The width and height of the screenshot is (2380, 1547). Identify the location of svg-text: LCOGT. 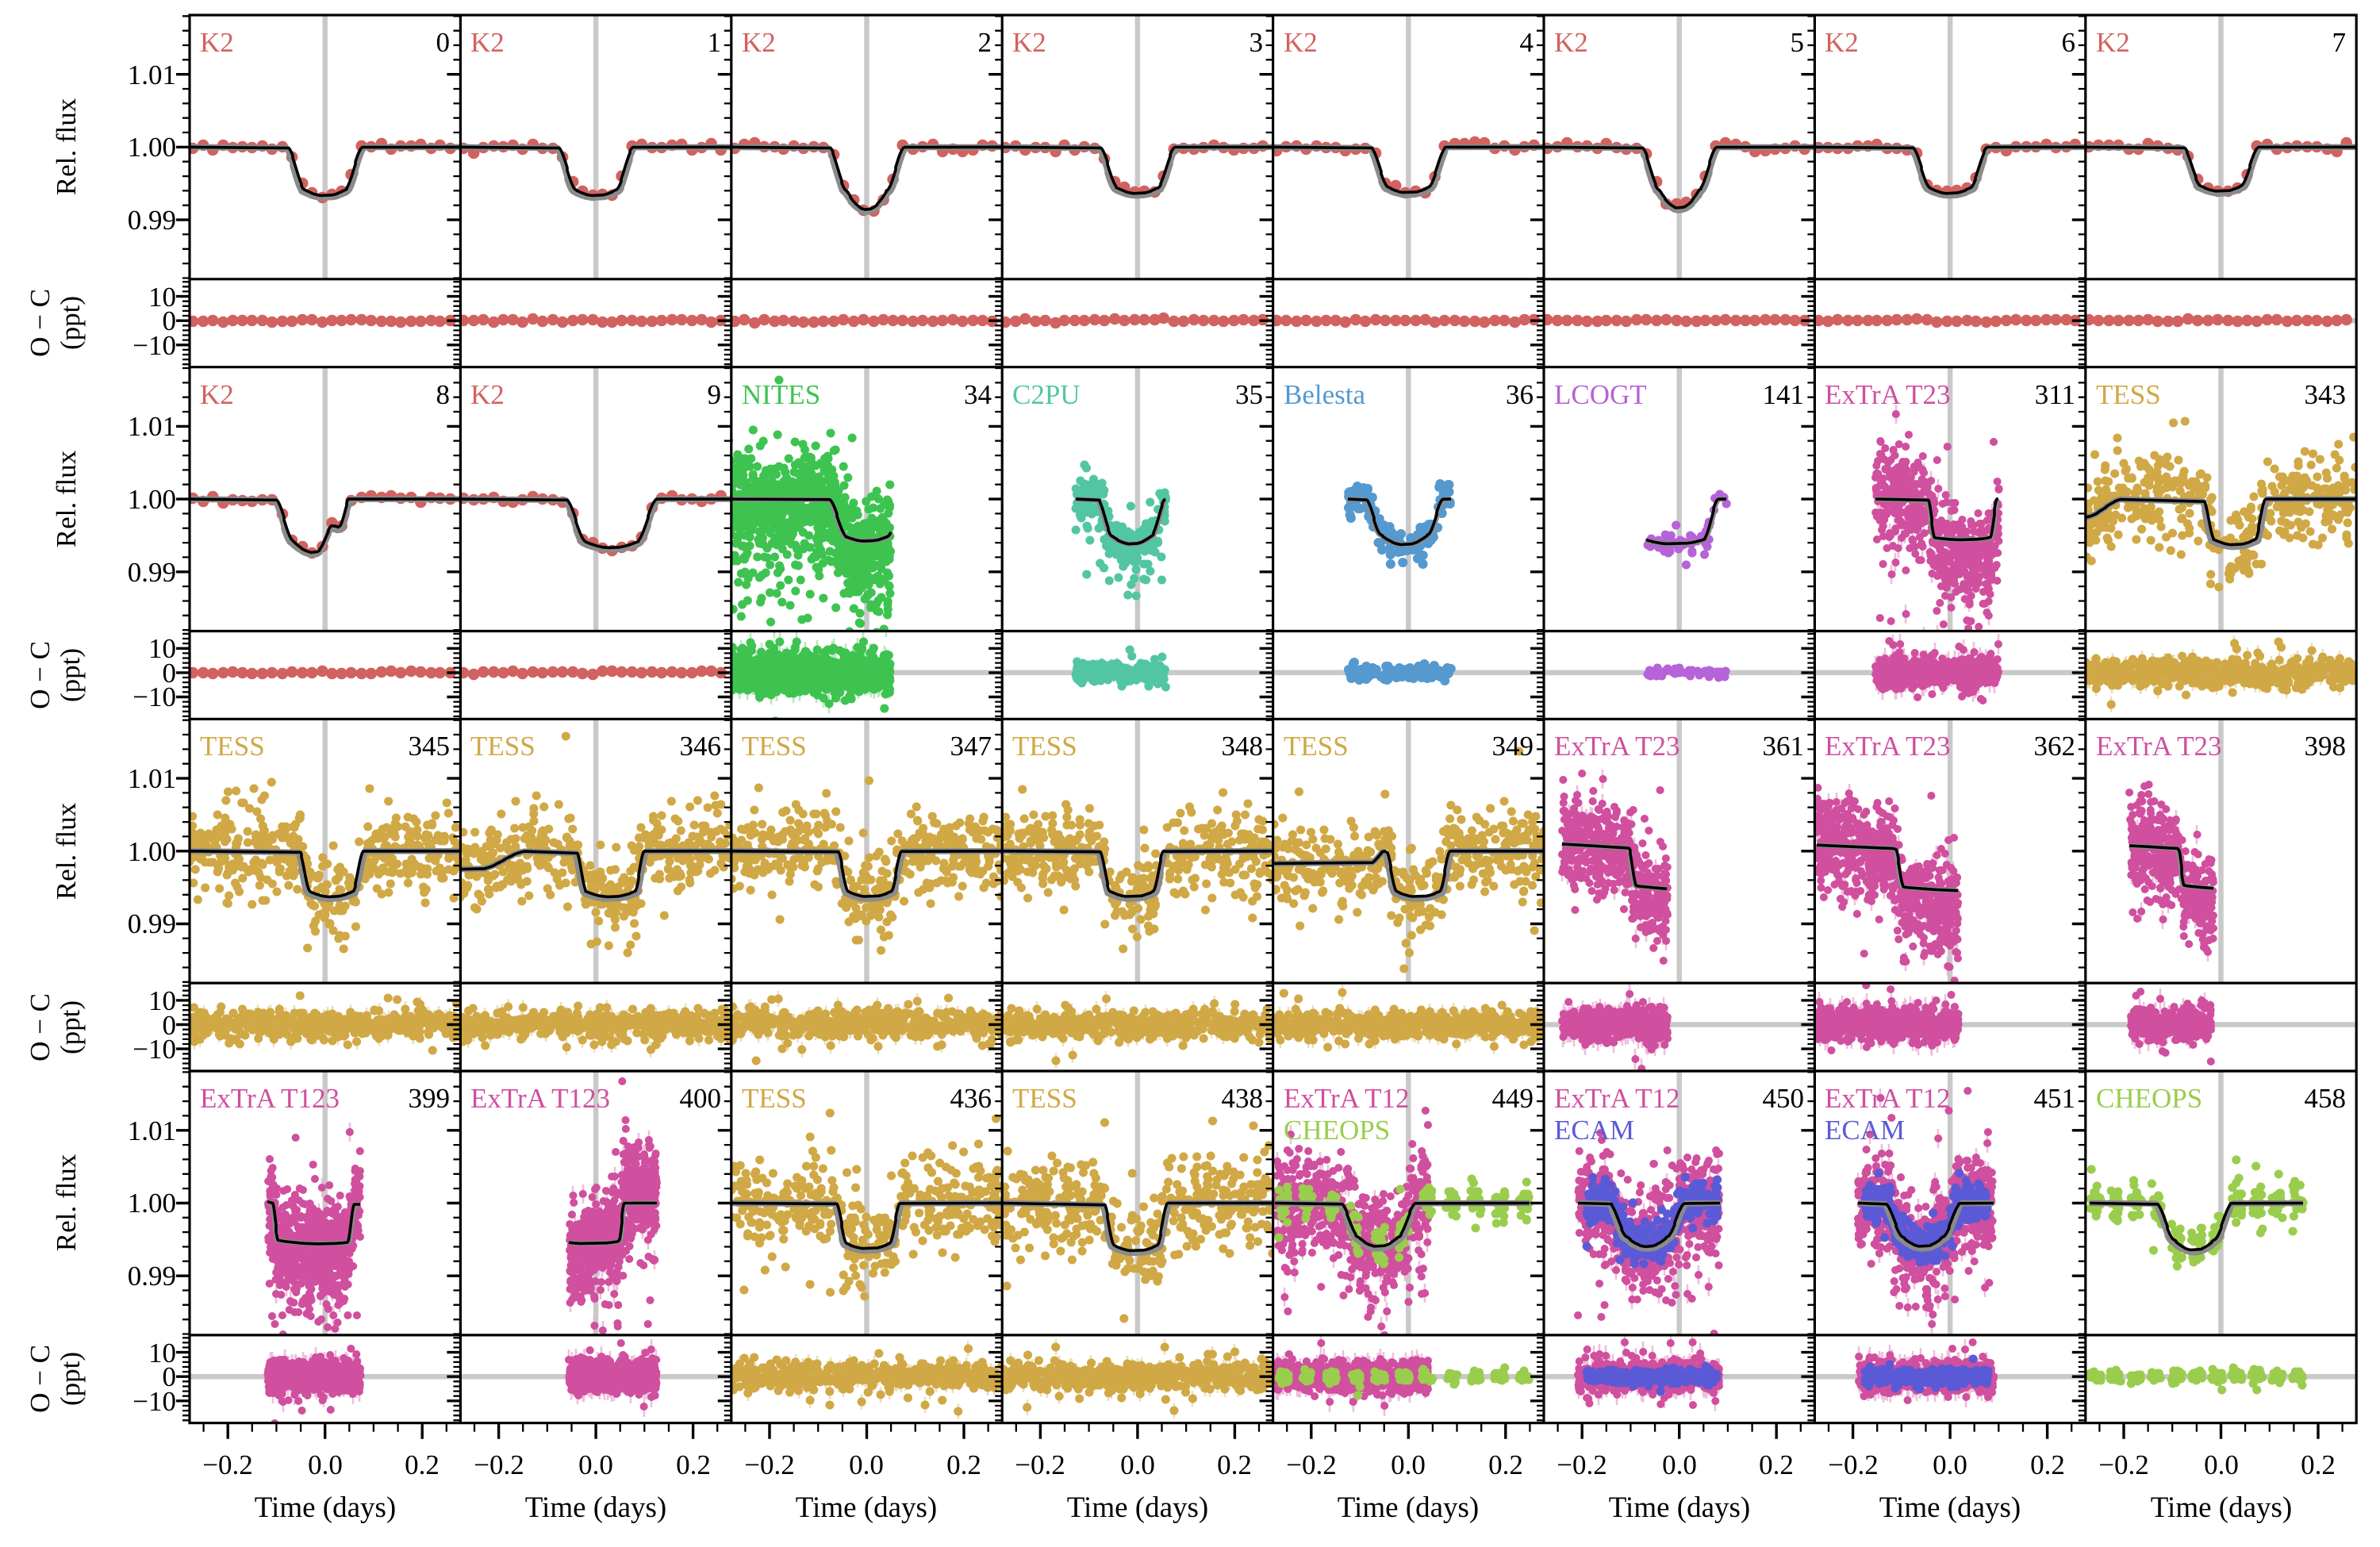
(1600, 394).